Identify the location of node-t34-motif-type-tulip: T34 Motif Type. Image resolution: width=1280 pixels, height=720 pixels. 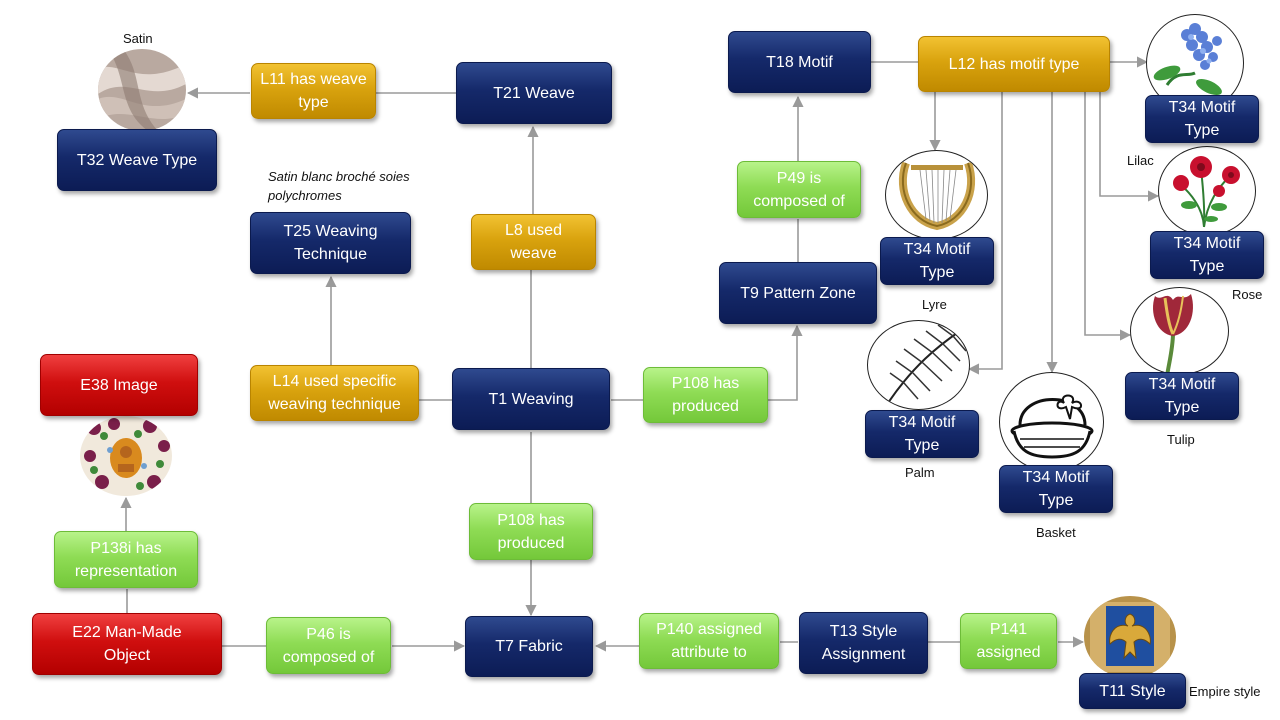
(1182, 396).